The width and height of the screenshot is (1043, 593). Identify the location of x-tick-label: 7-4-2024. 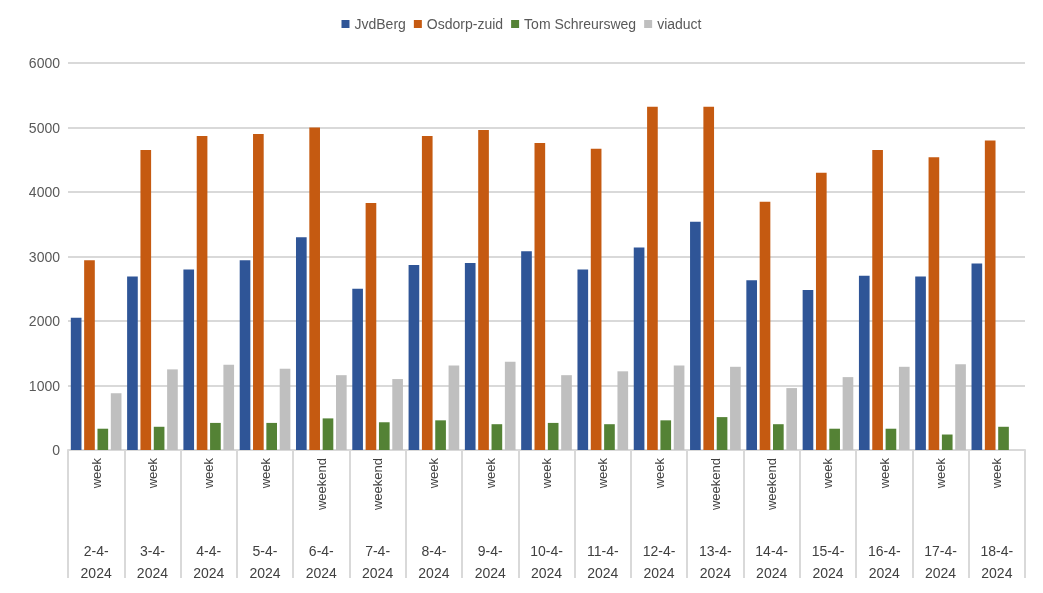
(378, 562).